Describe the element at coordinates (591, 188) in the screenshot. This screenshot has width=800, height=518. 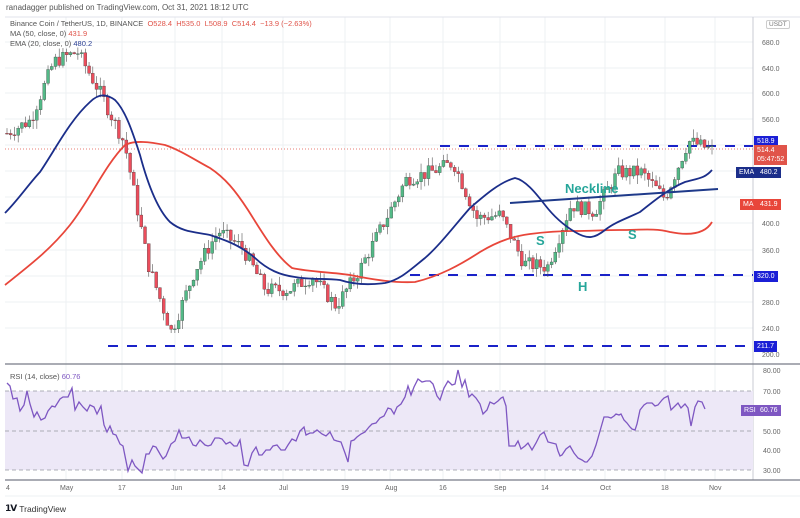
I see `neckline-annotation: Neckline` at that location.